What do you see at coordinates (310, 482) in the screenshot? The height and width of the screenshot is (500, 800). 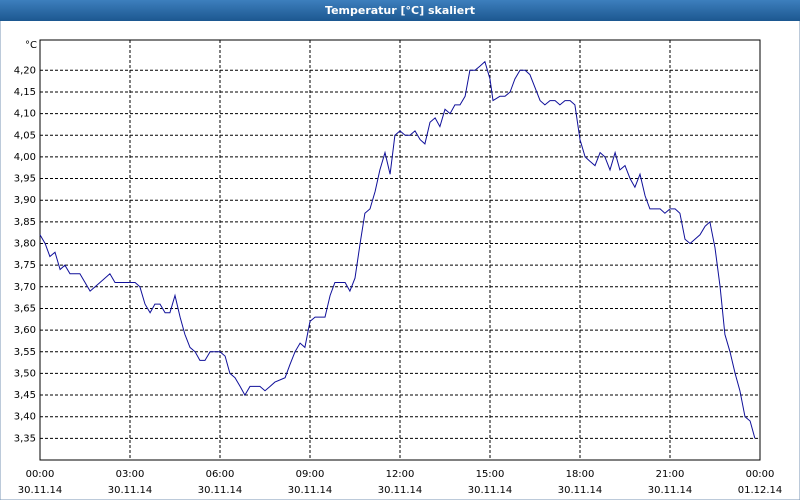 I see `x-tick-label: 09:00 30.11.14` at bounding box center [310, 482].